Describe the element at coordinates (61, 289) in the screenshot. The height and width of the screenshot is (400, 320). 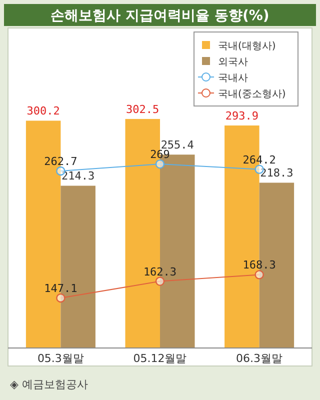
I see `data-label: 147.1` at that location.